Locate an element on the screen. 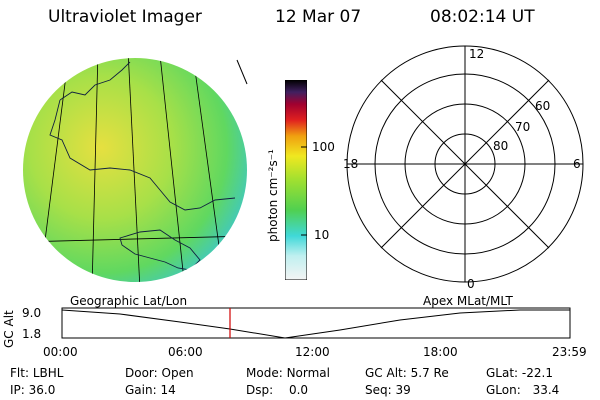  mlt-label-6: 6 is located at coordinates (577, 164).